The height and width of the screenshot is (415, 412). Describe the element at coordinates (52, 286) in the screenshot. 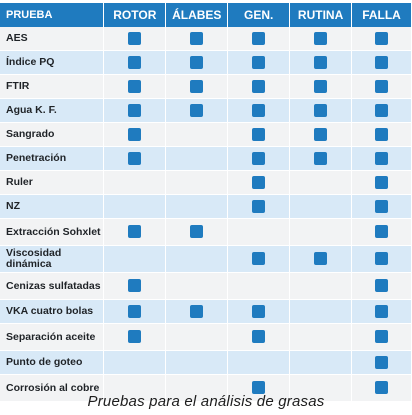

I see `test-name: Cenizas sulfatadas` at that location.